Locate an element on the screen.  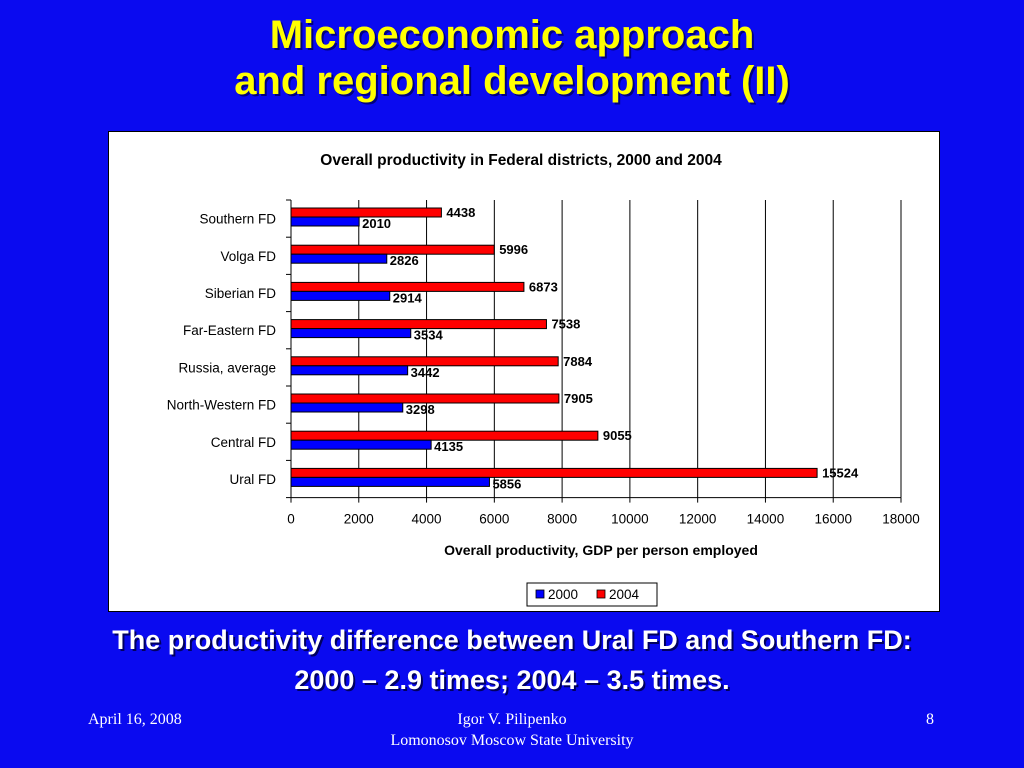
x-tick-label: 8000 is located at coordinates (562, 519).